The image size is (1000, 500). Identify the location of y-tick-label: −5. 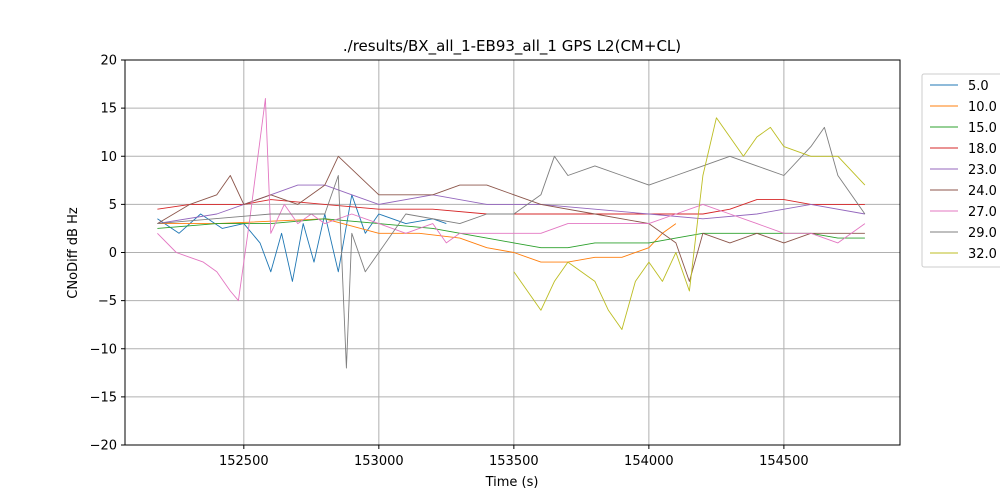
(107, 301).